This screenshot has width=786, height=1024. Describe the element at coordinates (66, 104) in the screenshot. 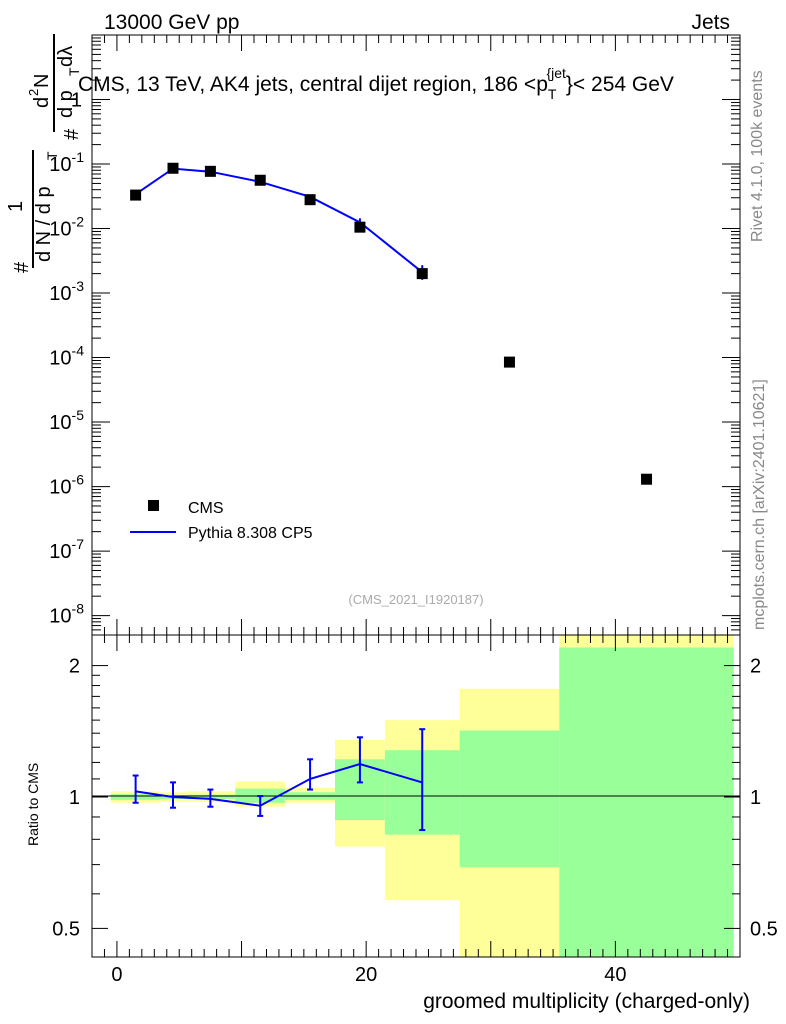

I see `y-label-num-den: d p` at that location.